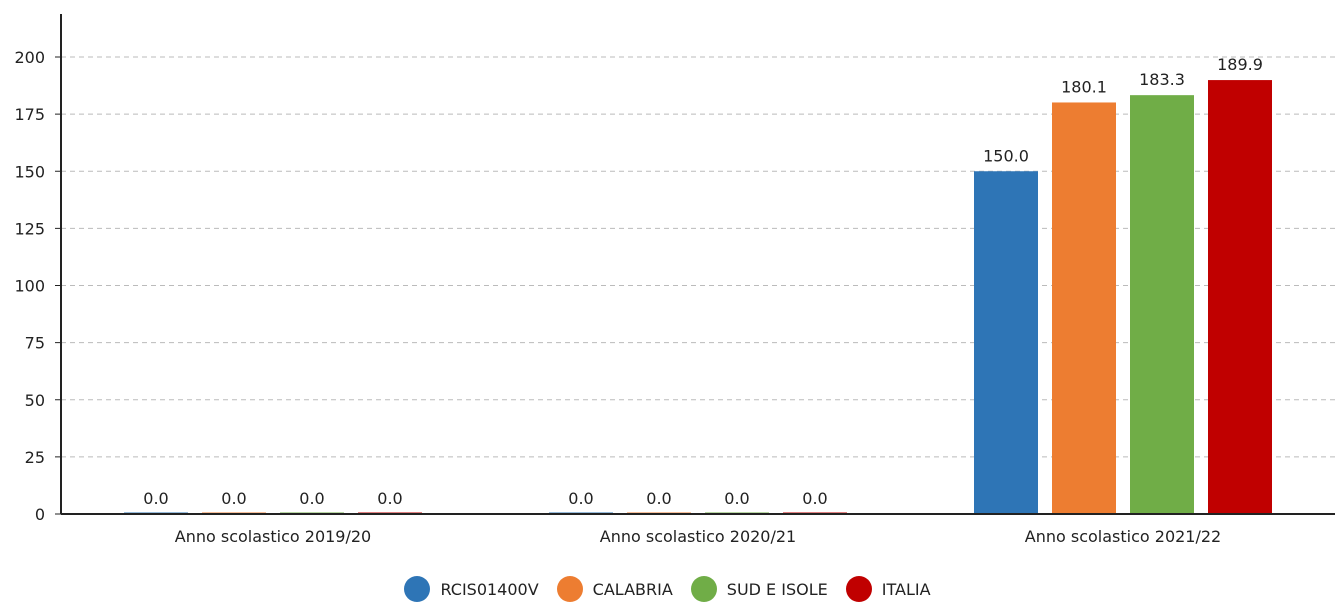 The height and width of the screenshot is (602, 1335). I want to click on data-label: 180.1, so click(1084, 86).